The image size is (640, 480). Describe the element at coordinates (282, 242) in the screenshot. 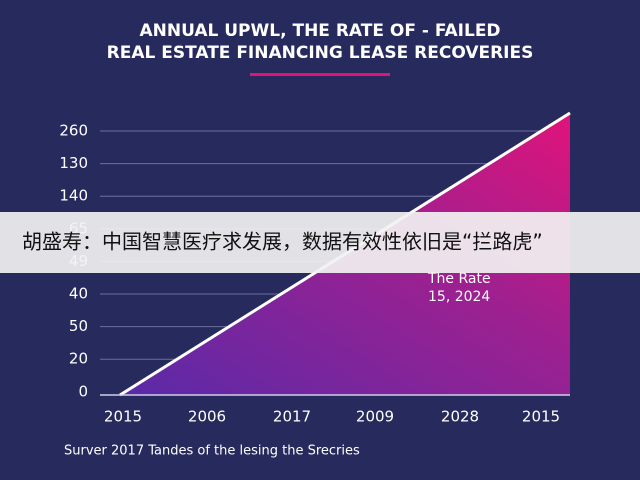

I see `banner-text: 胡盛寿：中国智慧医疗求发展，数据有效性依旧是“拦路虎”` at that location.